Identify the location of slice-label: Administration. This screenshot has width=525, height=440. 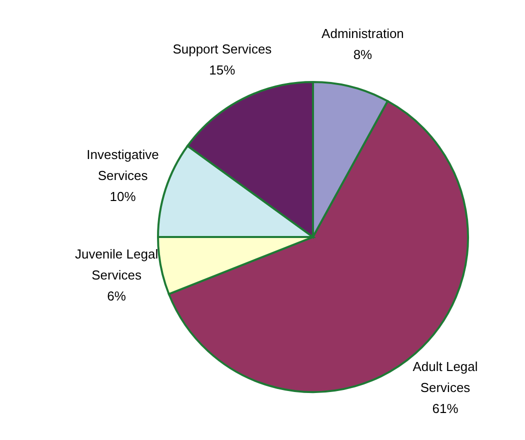
(363, 32).